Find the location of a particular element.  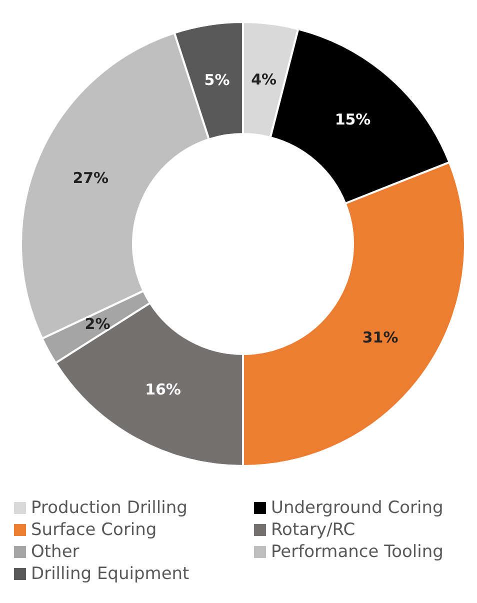

legend-label: Surface Coring is located at coordinates (94, 530).